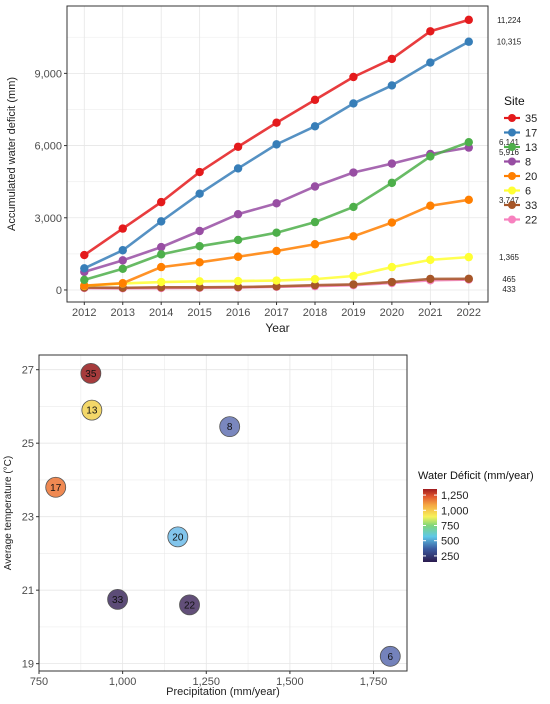 Image resolution: width=550 pixels, height=704 pixels. Describe the element at coordinates (190, 605) in the screenshot. I see `bubble-label-22: 22` at that location.